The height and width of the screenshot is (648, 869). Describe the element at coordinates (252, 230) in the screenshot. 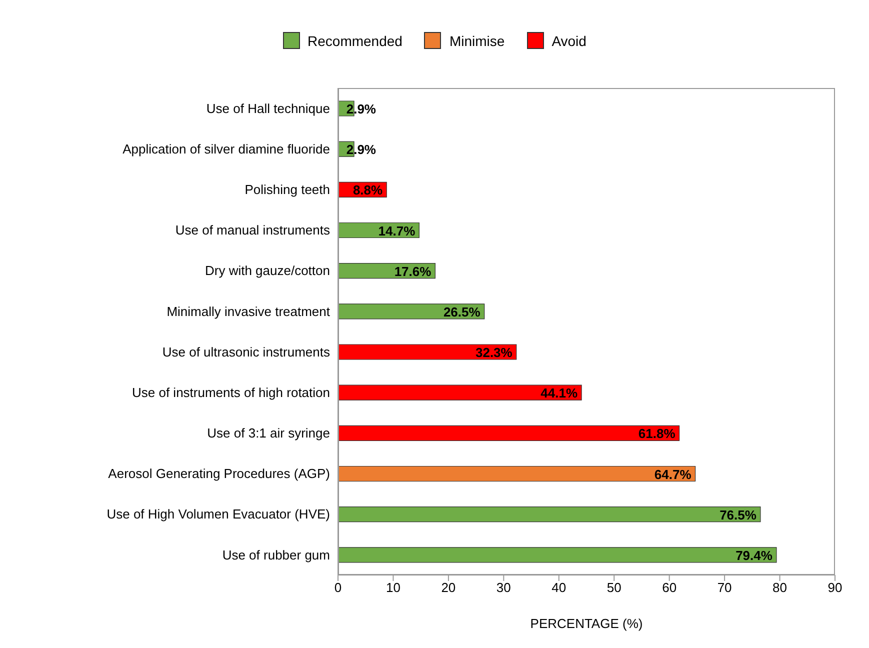

I see `y-tick-label: Use of manual instruments` at that location.